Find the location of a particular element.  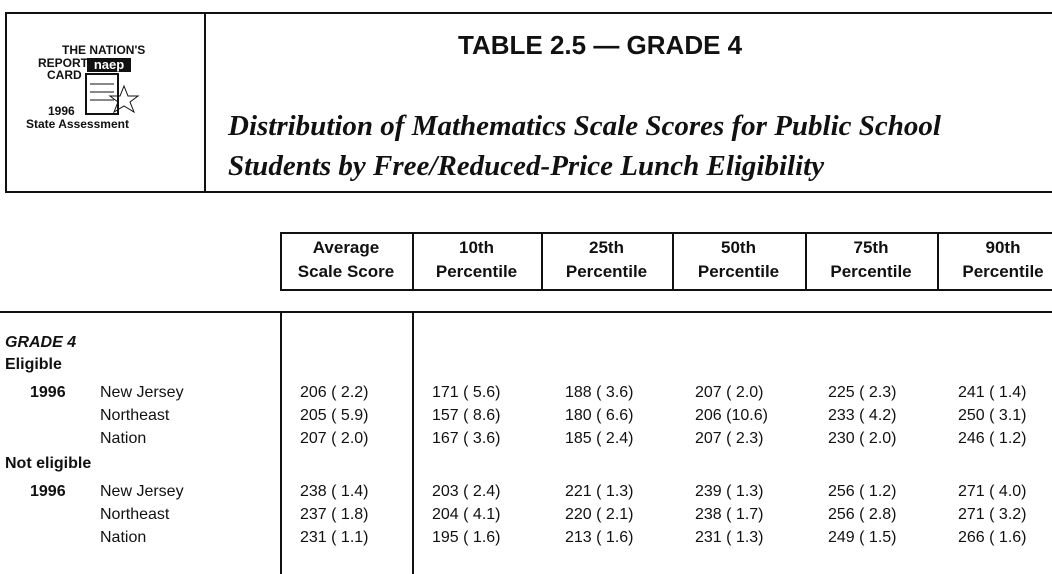

column-header: Average is located at coordinates (346, 247).